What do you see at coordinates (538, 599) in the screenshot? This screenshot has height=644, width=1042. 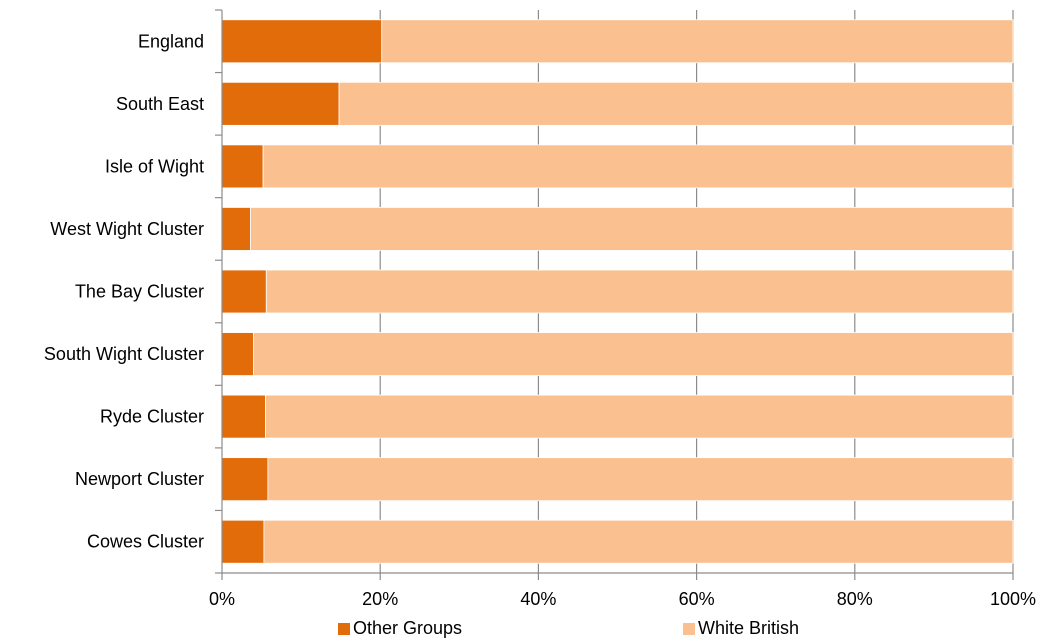 I see `x-tick-label: 40%` at bounding box center [538, 599].